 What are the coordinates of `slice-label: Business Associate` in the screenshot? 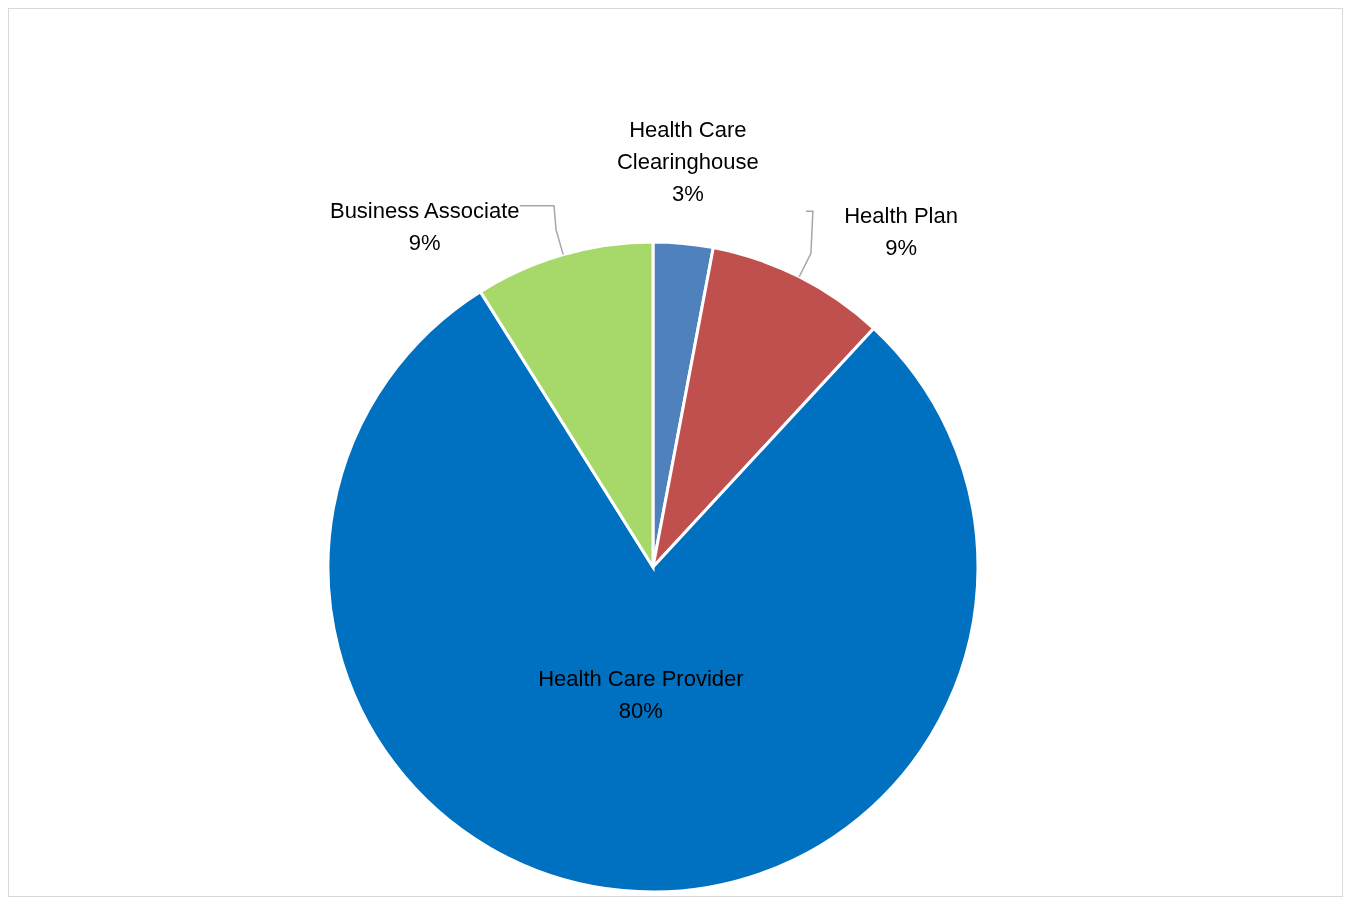 It's located at (424, 210).